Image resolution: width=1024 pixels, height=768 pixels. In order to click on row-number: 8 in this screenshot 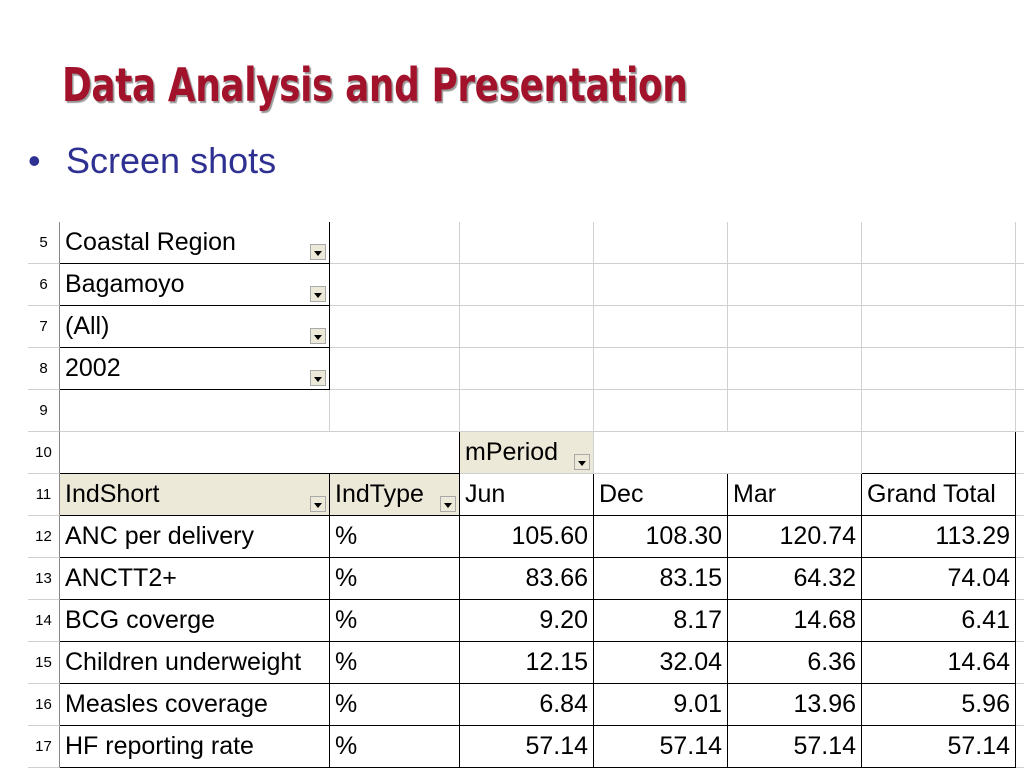, I will do `click(44, 369)`.